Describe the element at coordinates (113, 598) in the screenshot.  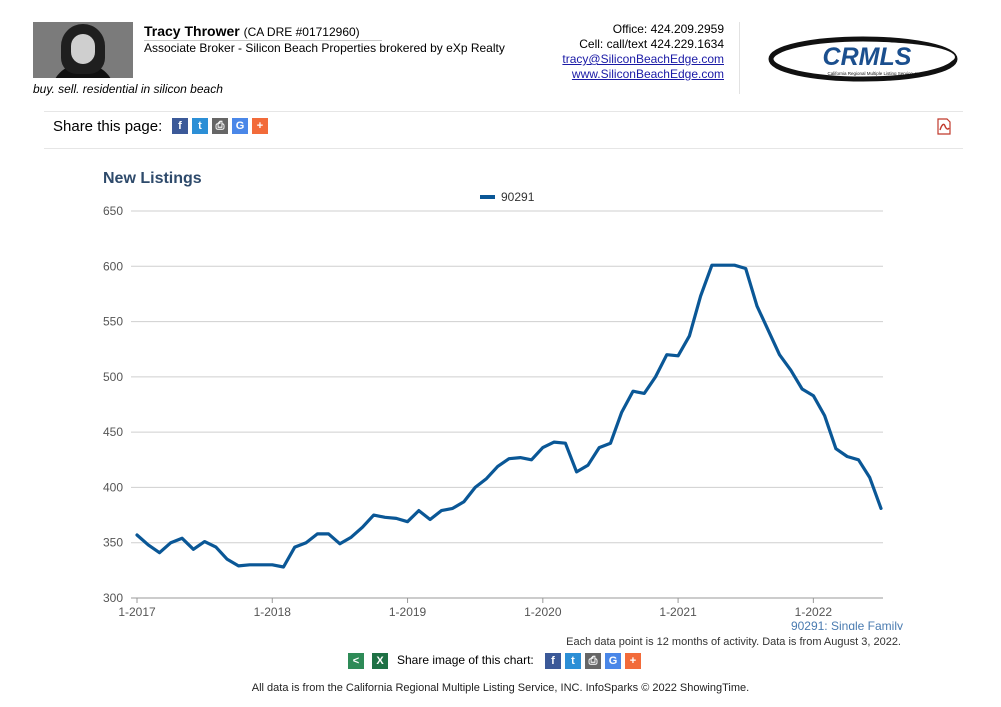
I see `y-tick-label: 300` at that location.